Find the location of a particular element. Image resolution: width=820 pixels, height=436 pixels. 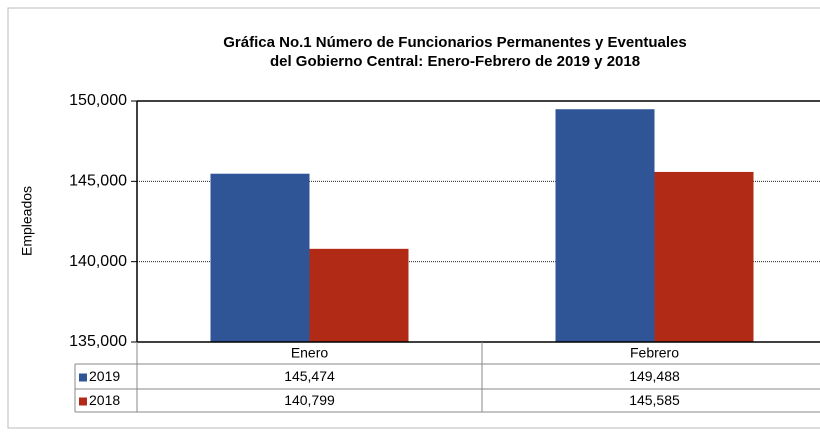

legend-label: 2019 is located at coordinates (104, 376).